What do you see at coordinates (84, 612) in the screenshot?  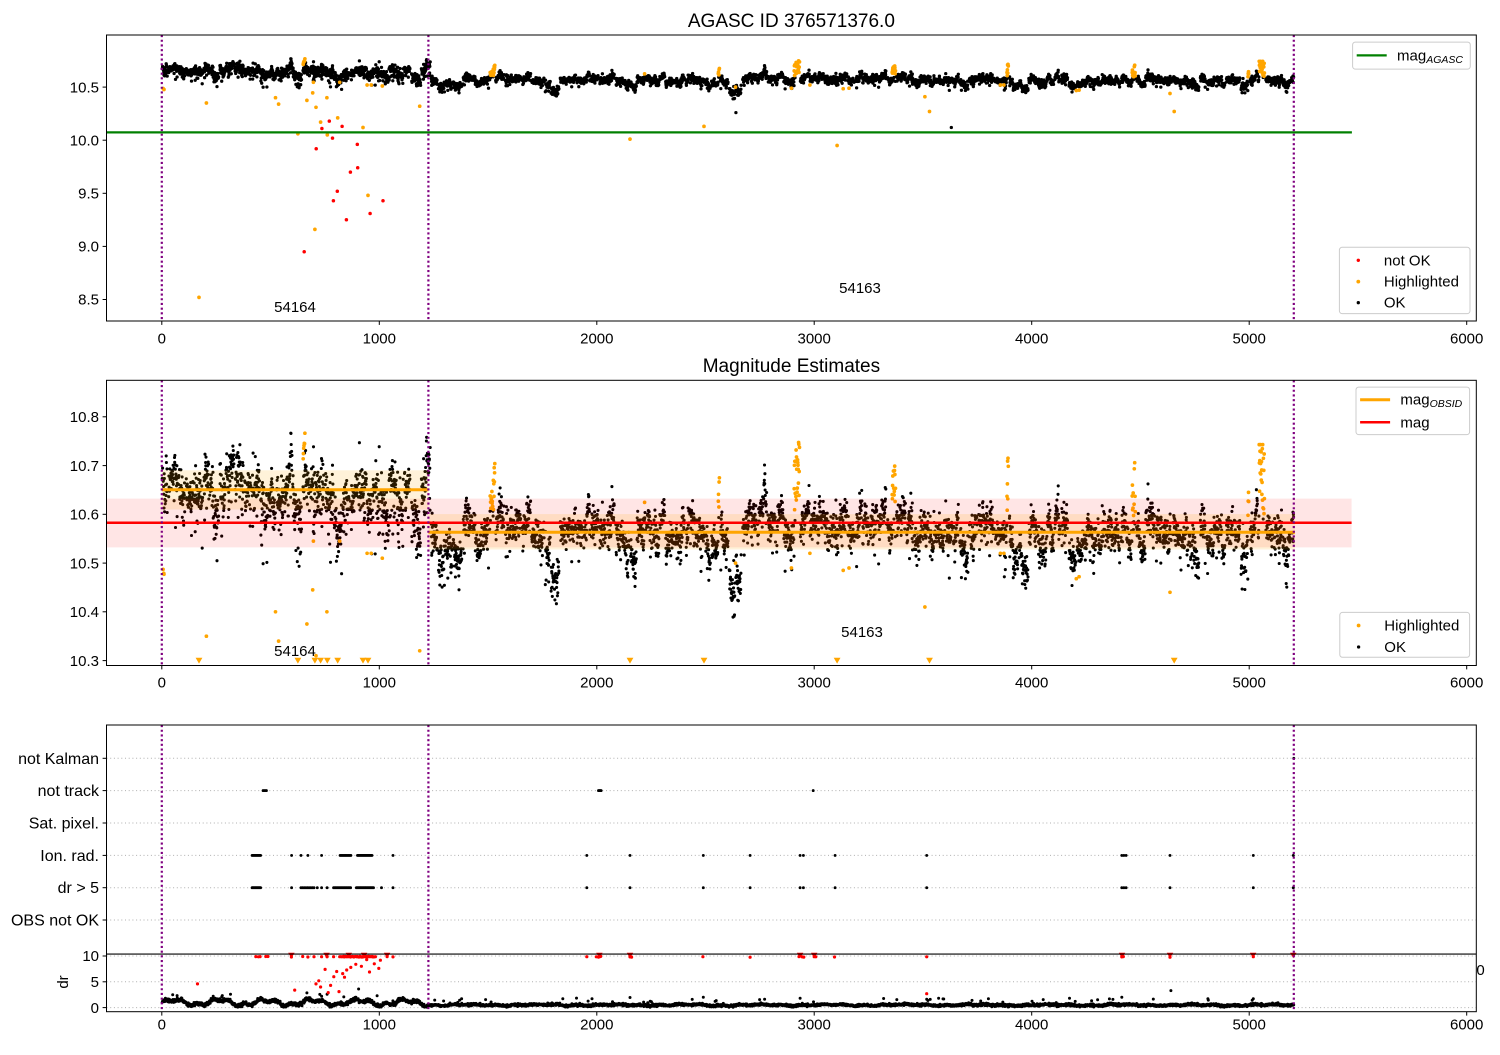 I see `svg-text: 10.4` at bounding box center [84, 612].